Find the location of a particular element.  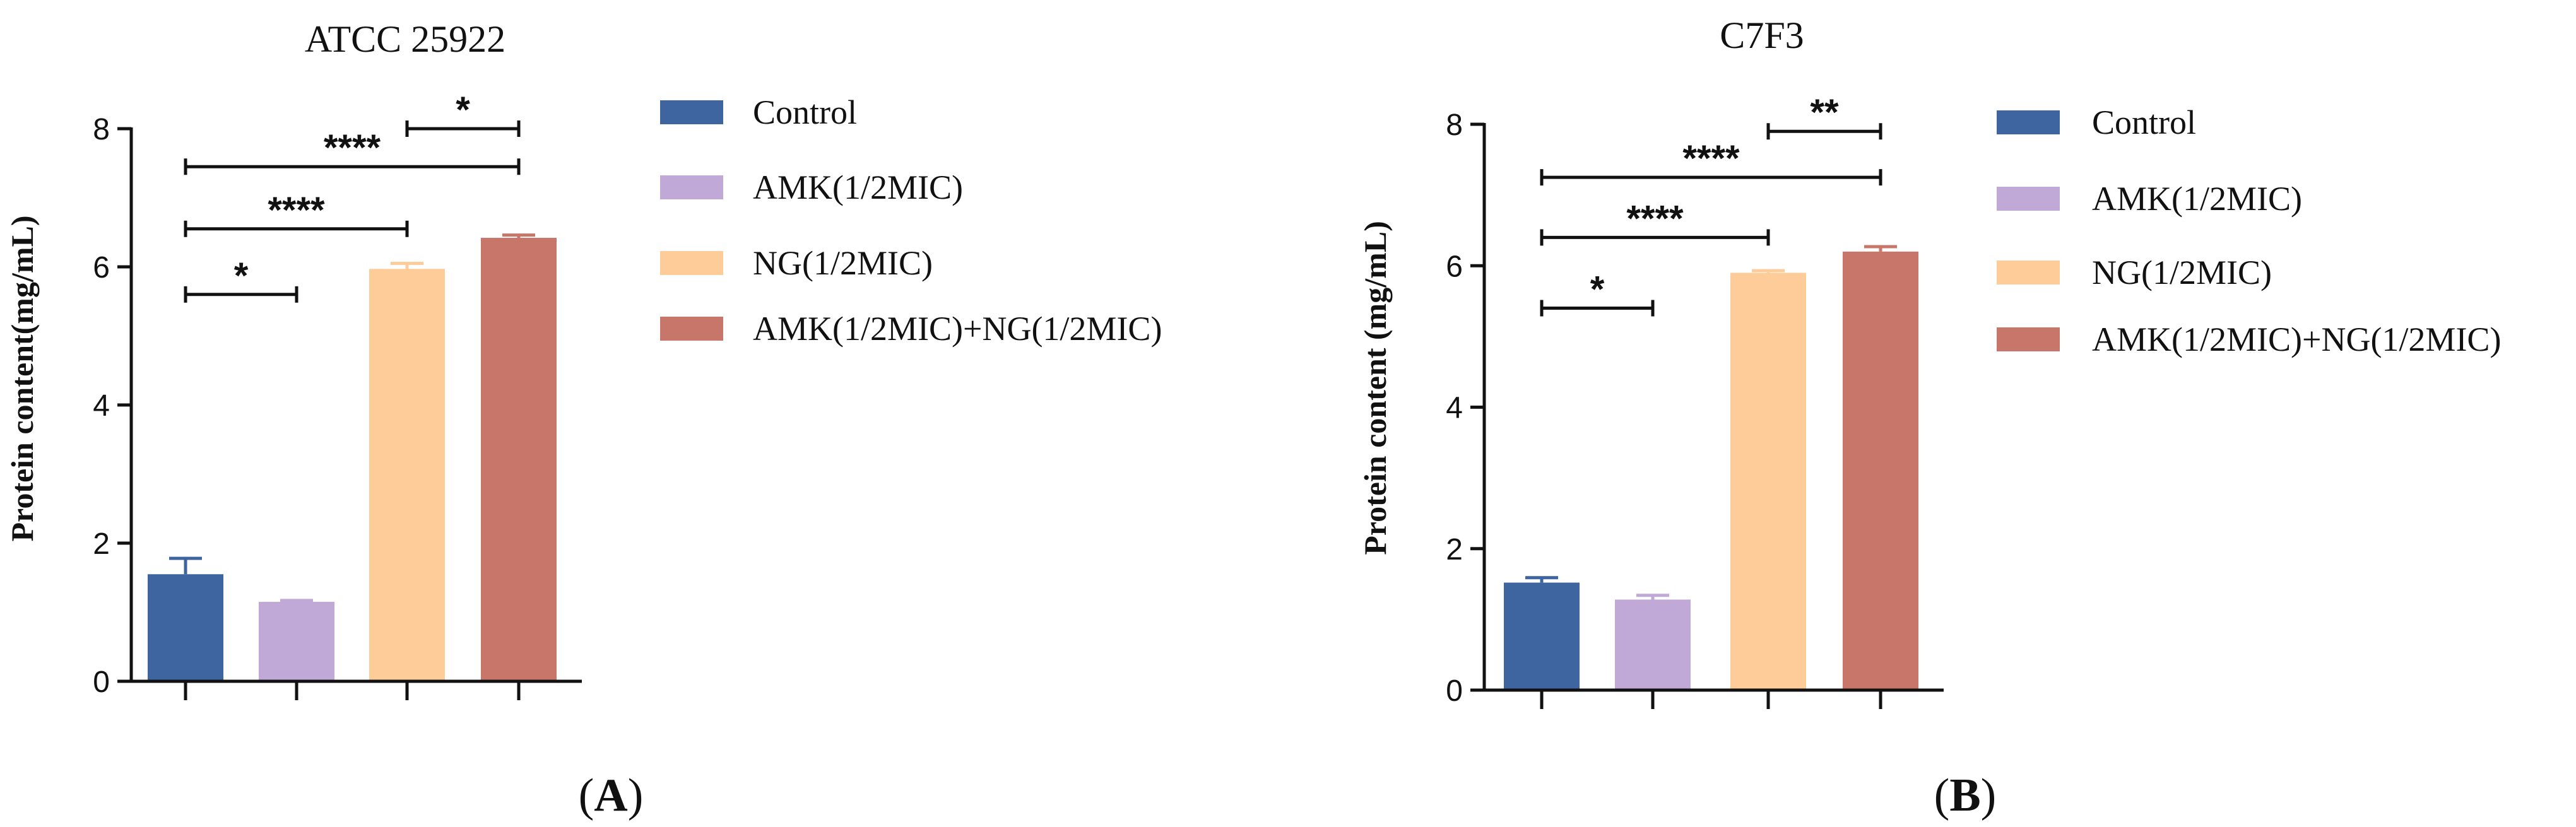

y-tick-label-b: 0 is located at coordinates (1454, 691).